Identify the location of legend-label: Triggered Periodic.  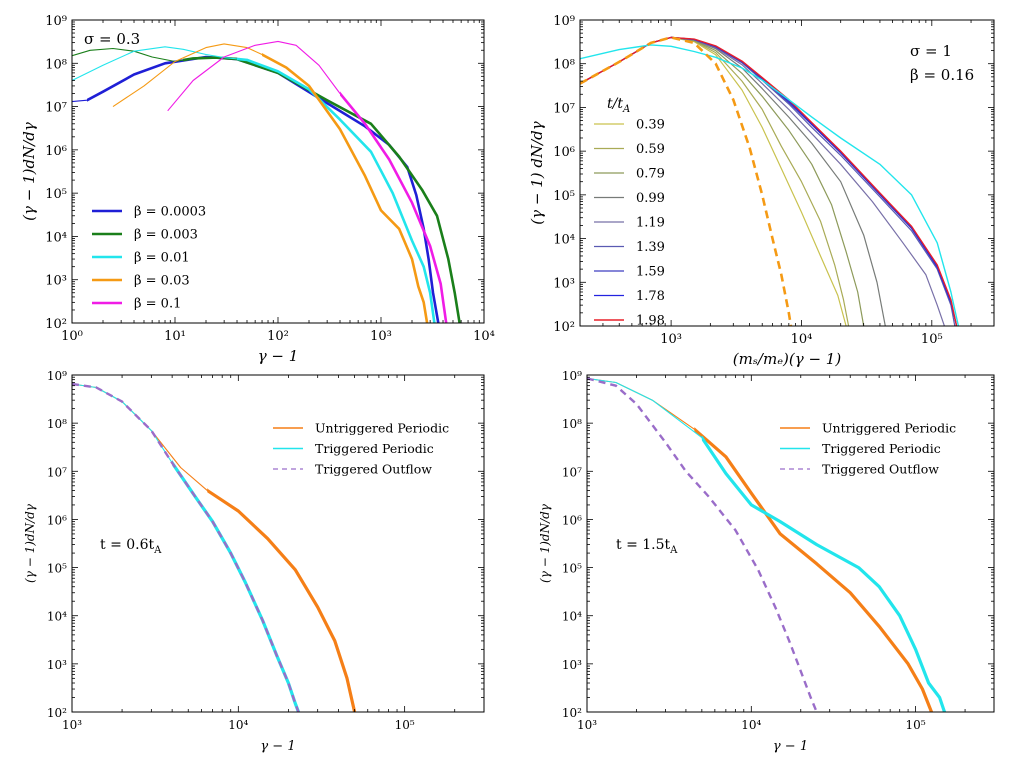
(881, 448).